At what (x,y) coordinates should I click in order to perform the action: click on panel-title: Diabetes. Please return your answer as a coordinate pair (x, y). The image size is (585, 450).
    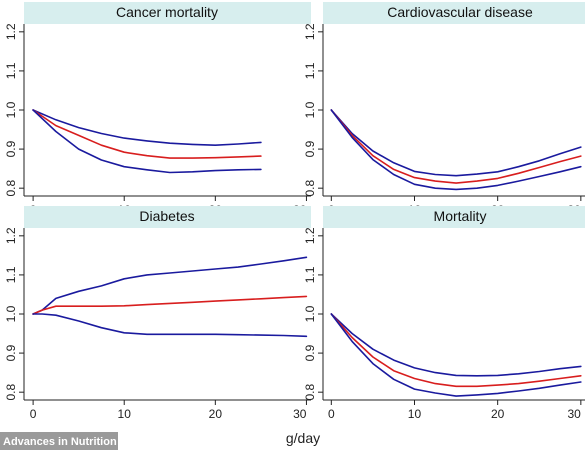
    Looking at the image, I should click on (166, 216).